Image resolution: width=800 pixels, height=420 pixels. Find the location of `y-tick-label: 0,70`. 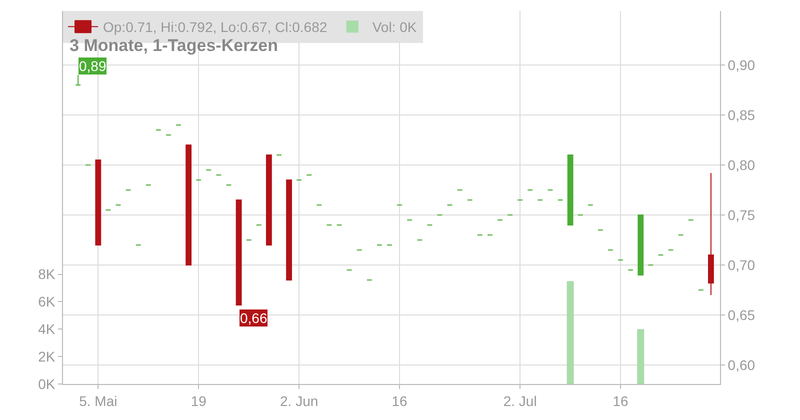

y-tick-label: 0,70 is located at coordinates (742, 264).